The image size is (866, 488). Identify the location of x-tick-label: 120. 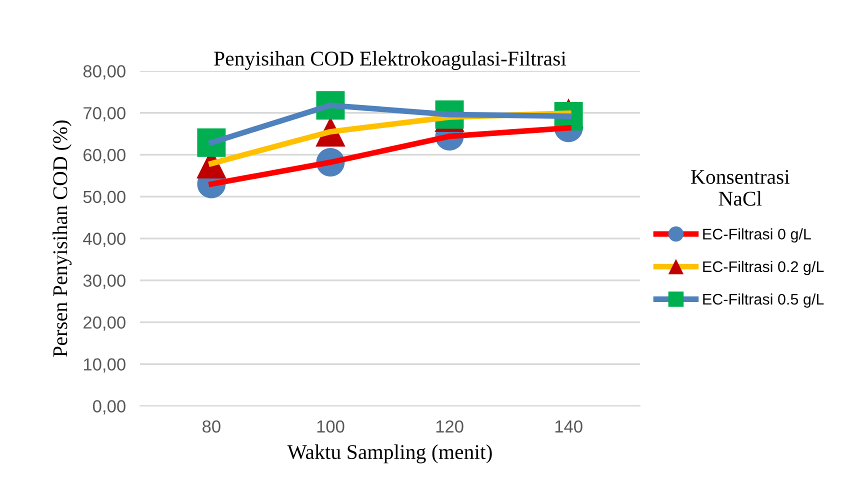
(450, 426).